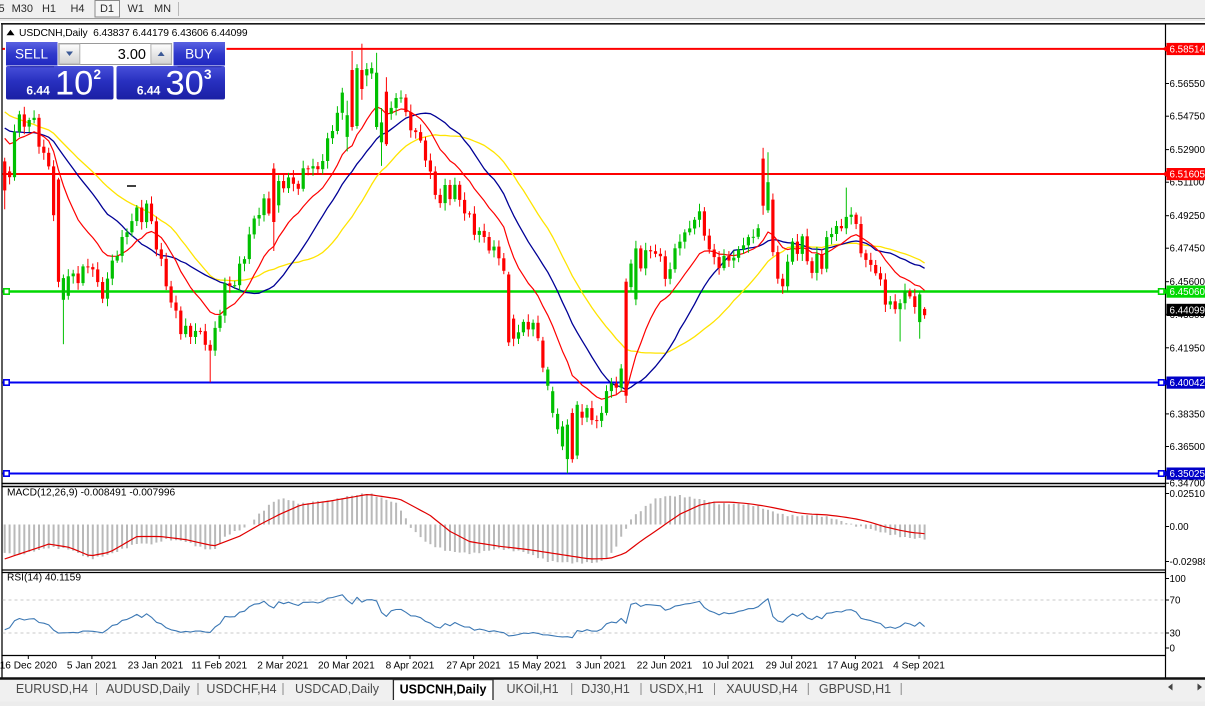 This screenshot has height=706, width=1205. What do you see at coordinates (473, 666) in the screenshot?
I see `svg-text: 27 Apr 2021` at bounding box center [473, 666].